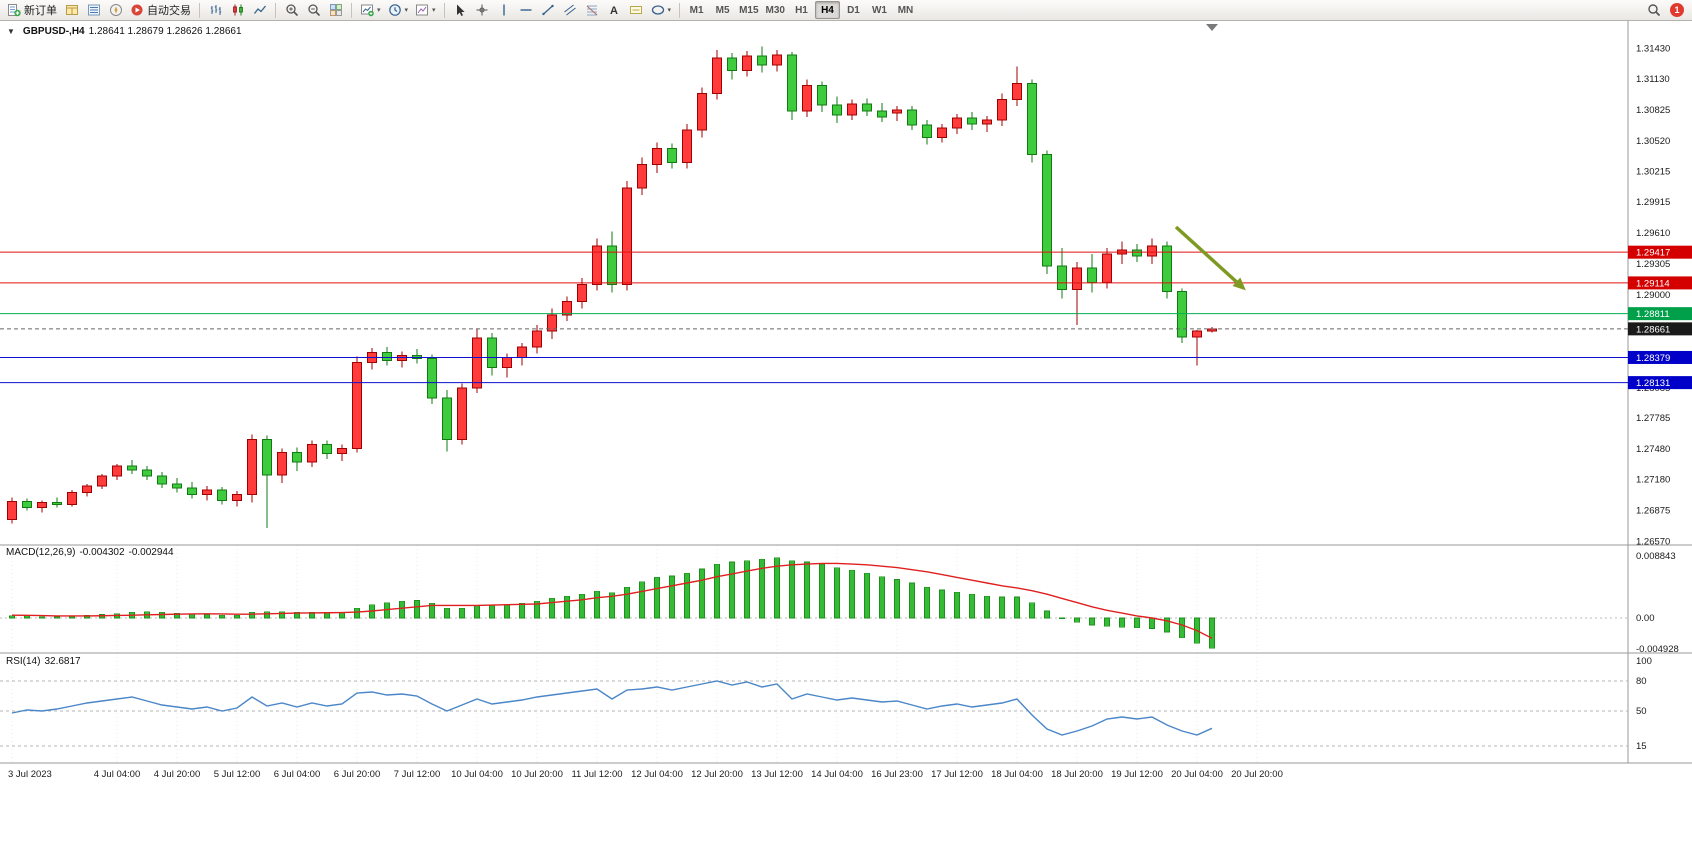  What do you see at coordinates (548, 10) in the screenshot?
I see `trendline-button` at bounding box center [548, 10].